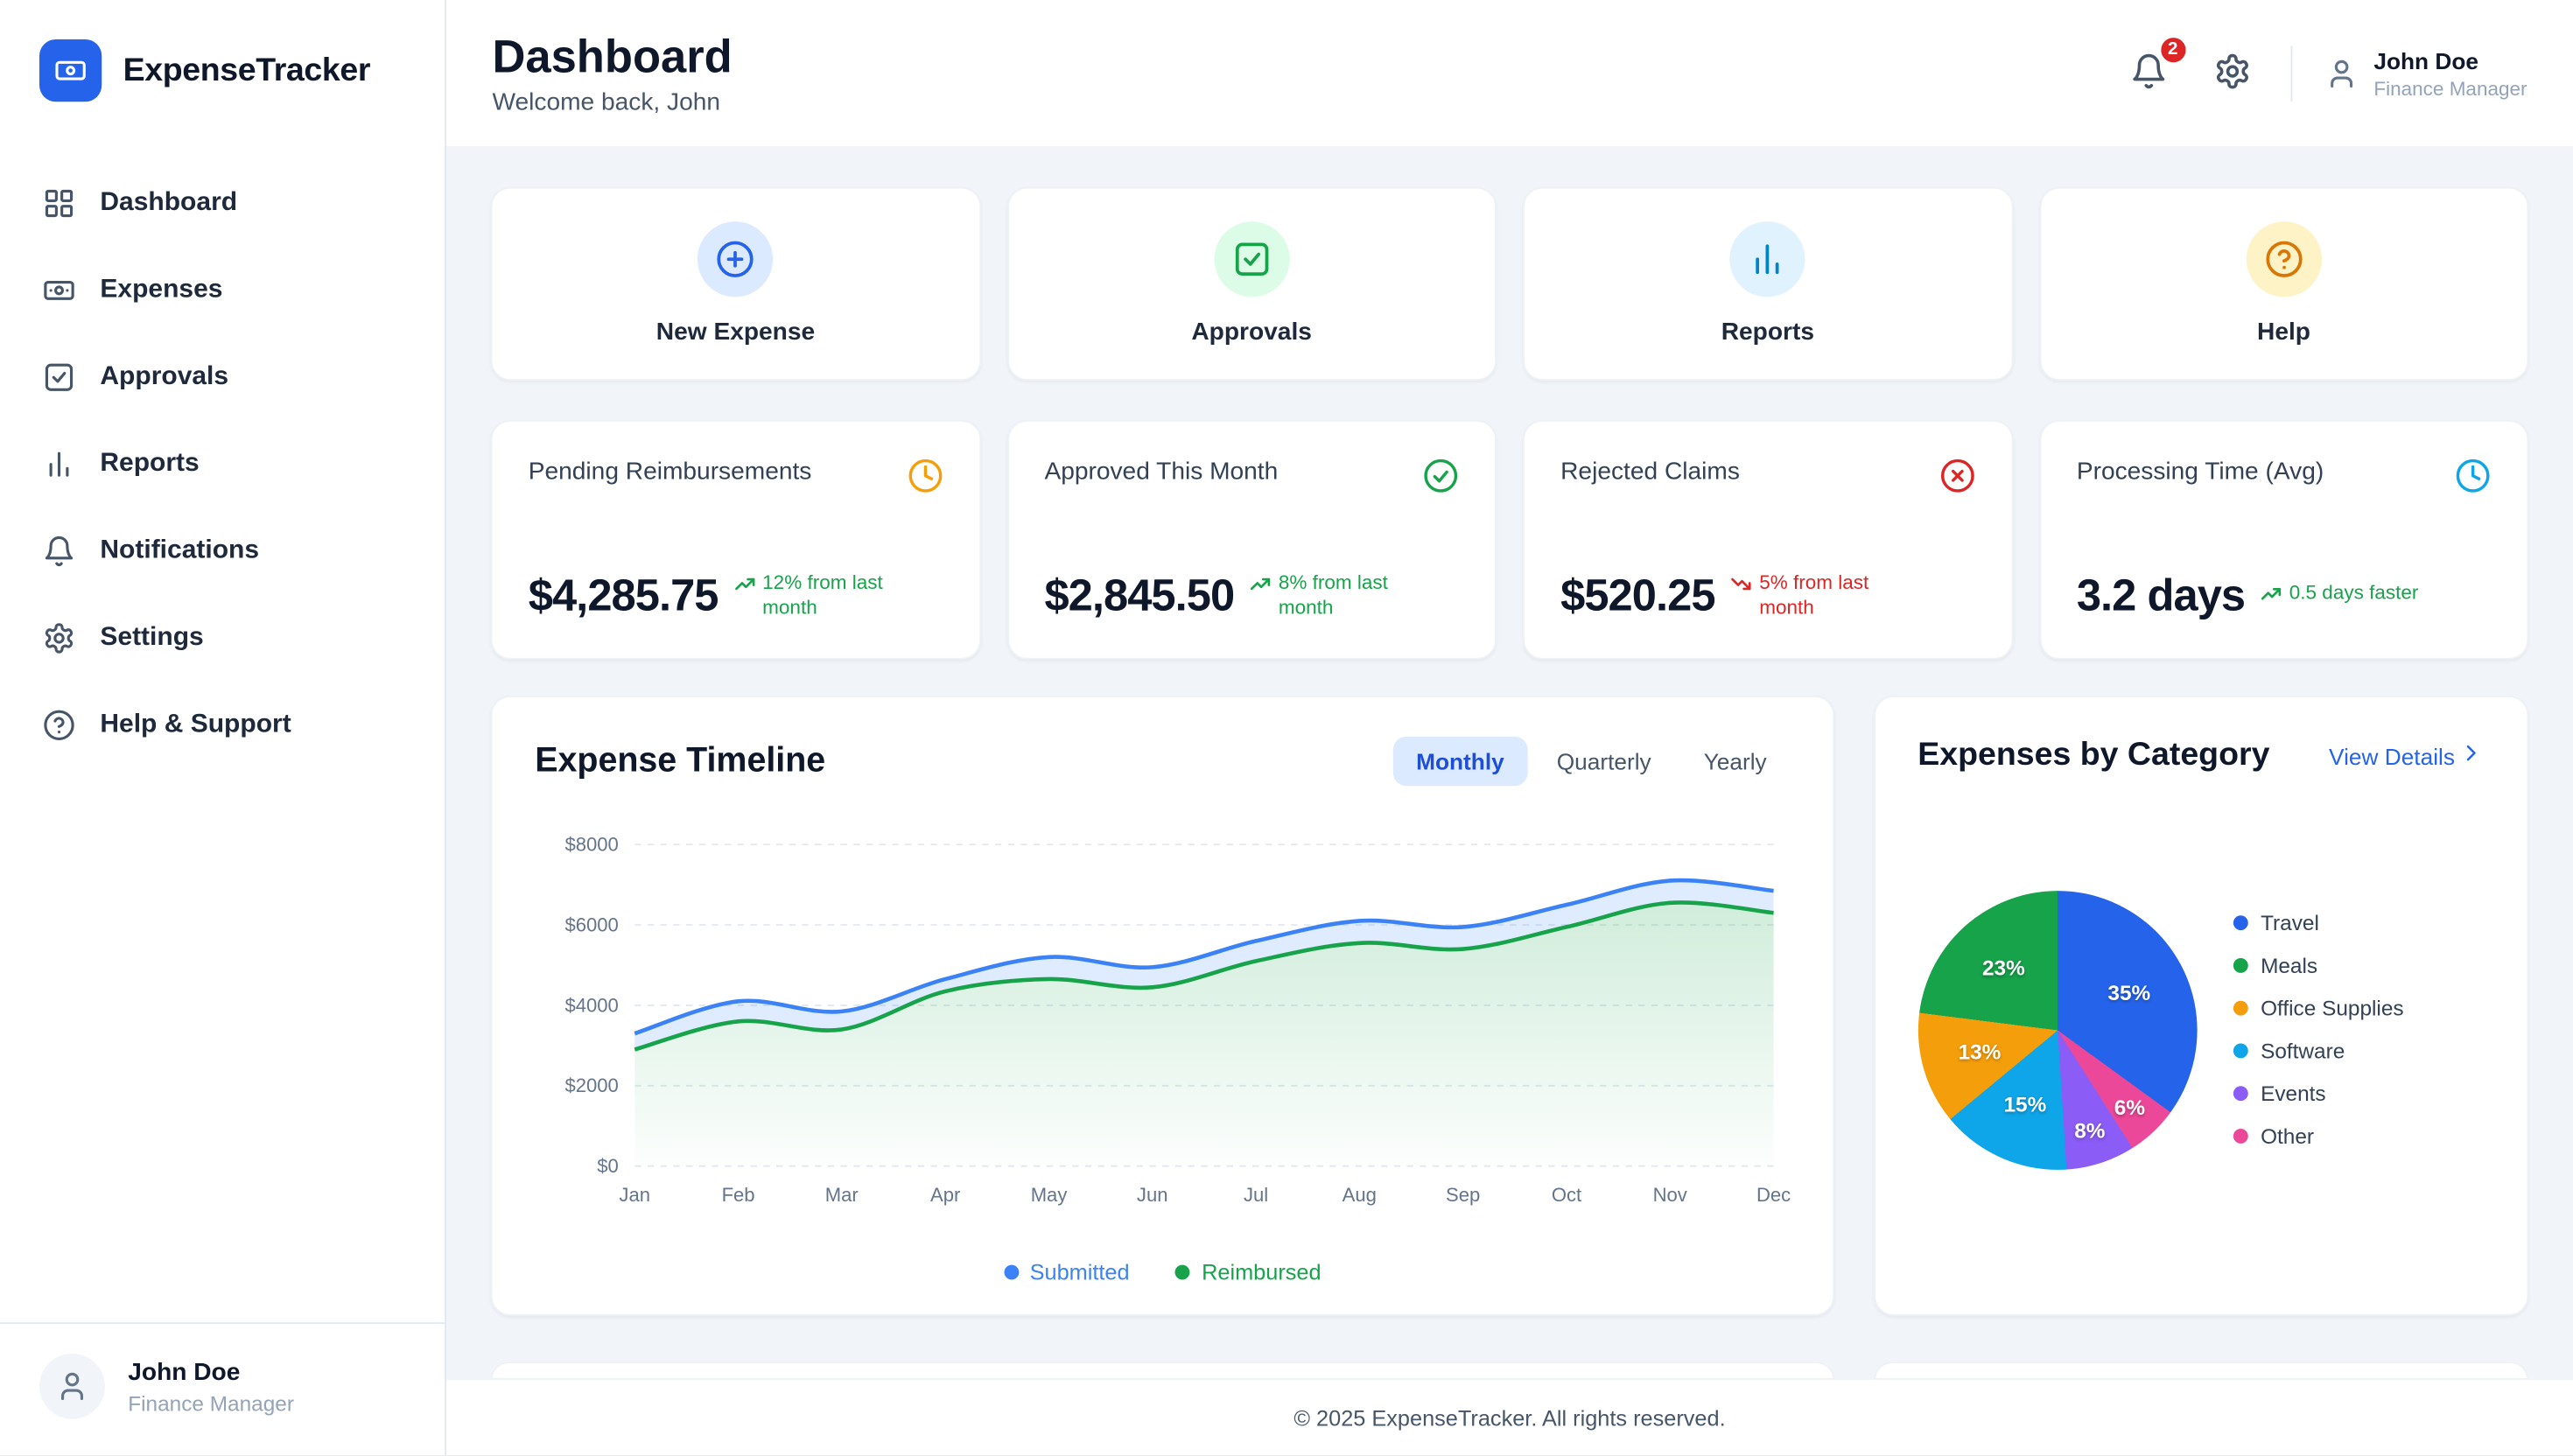  What do you see at coordinates (222, 551) in the screenshot?
I see `sidebar-item-notifications: Notifications` at bounding box center [222, 551].